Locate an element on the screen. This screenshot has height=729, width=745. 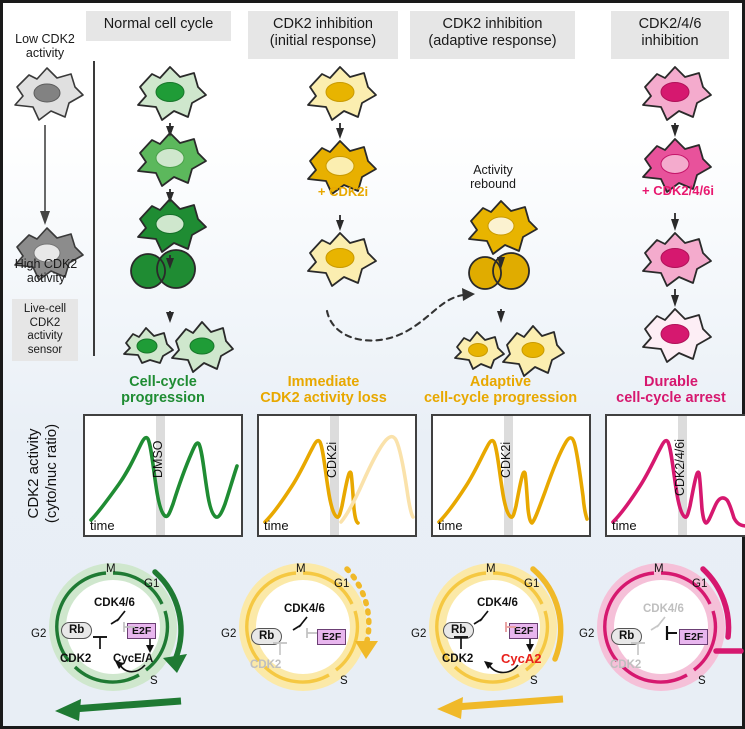
column-header-cdk2i-initial: CDK2 inhibition (initial response) is located at coordinates (323, 35).